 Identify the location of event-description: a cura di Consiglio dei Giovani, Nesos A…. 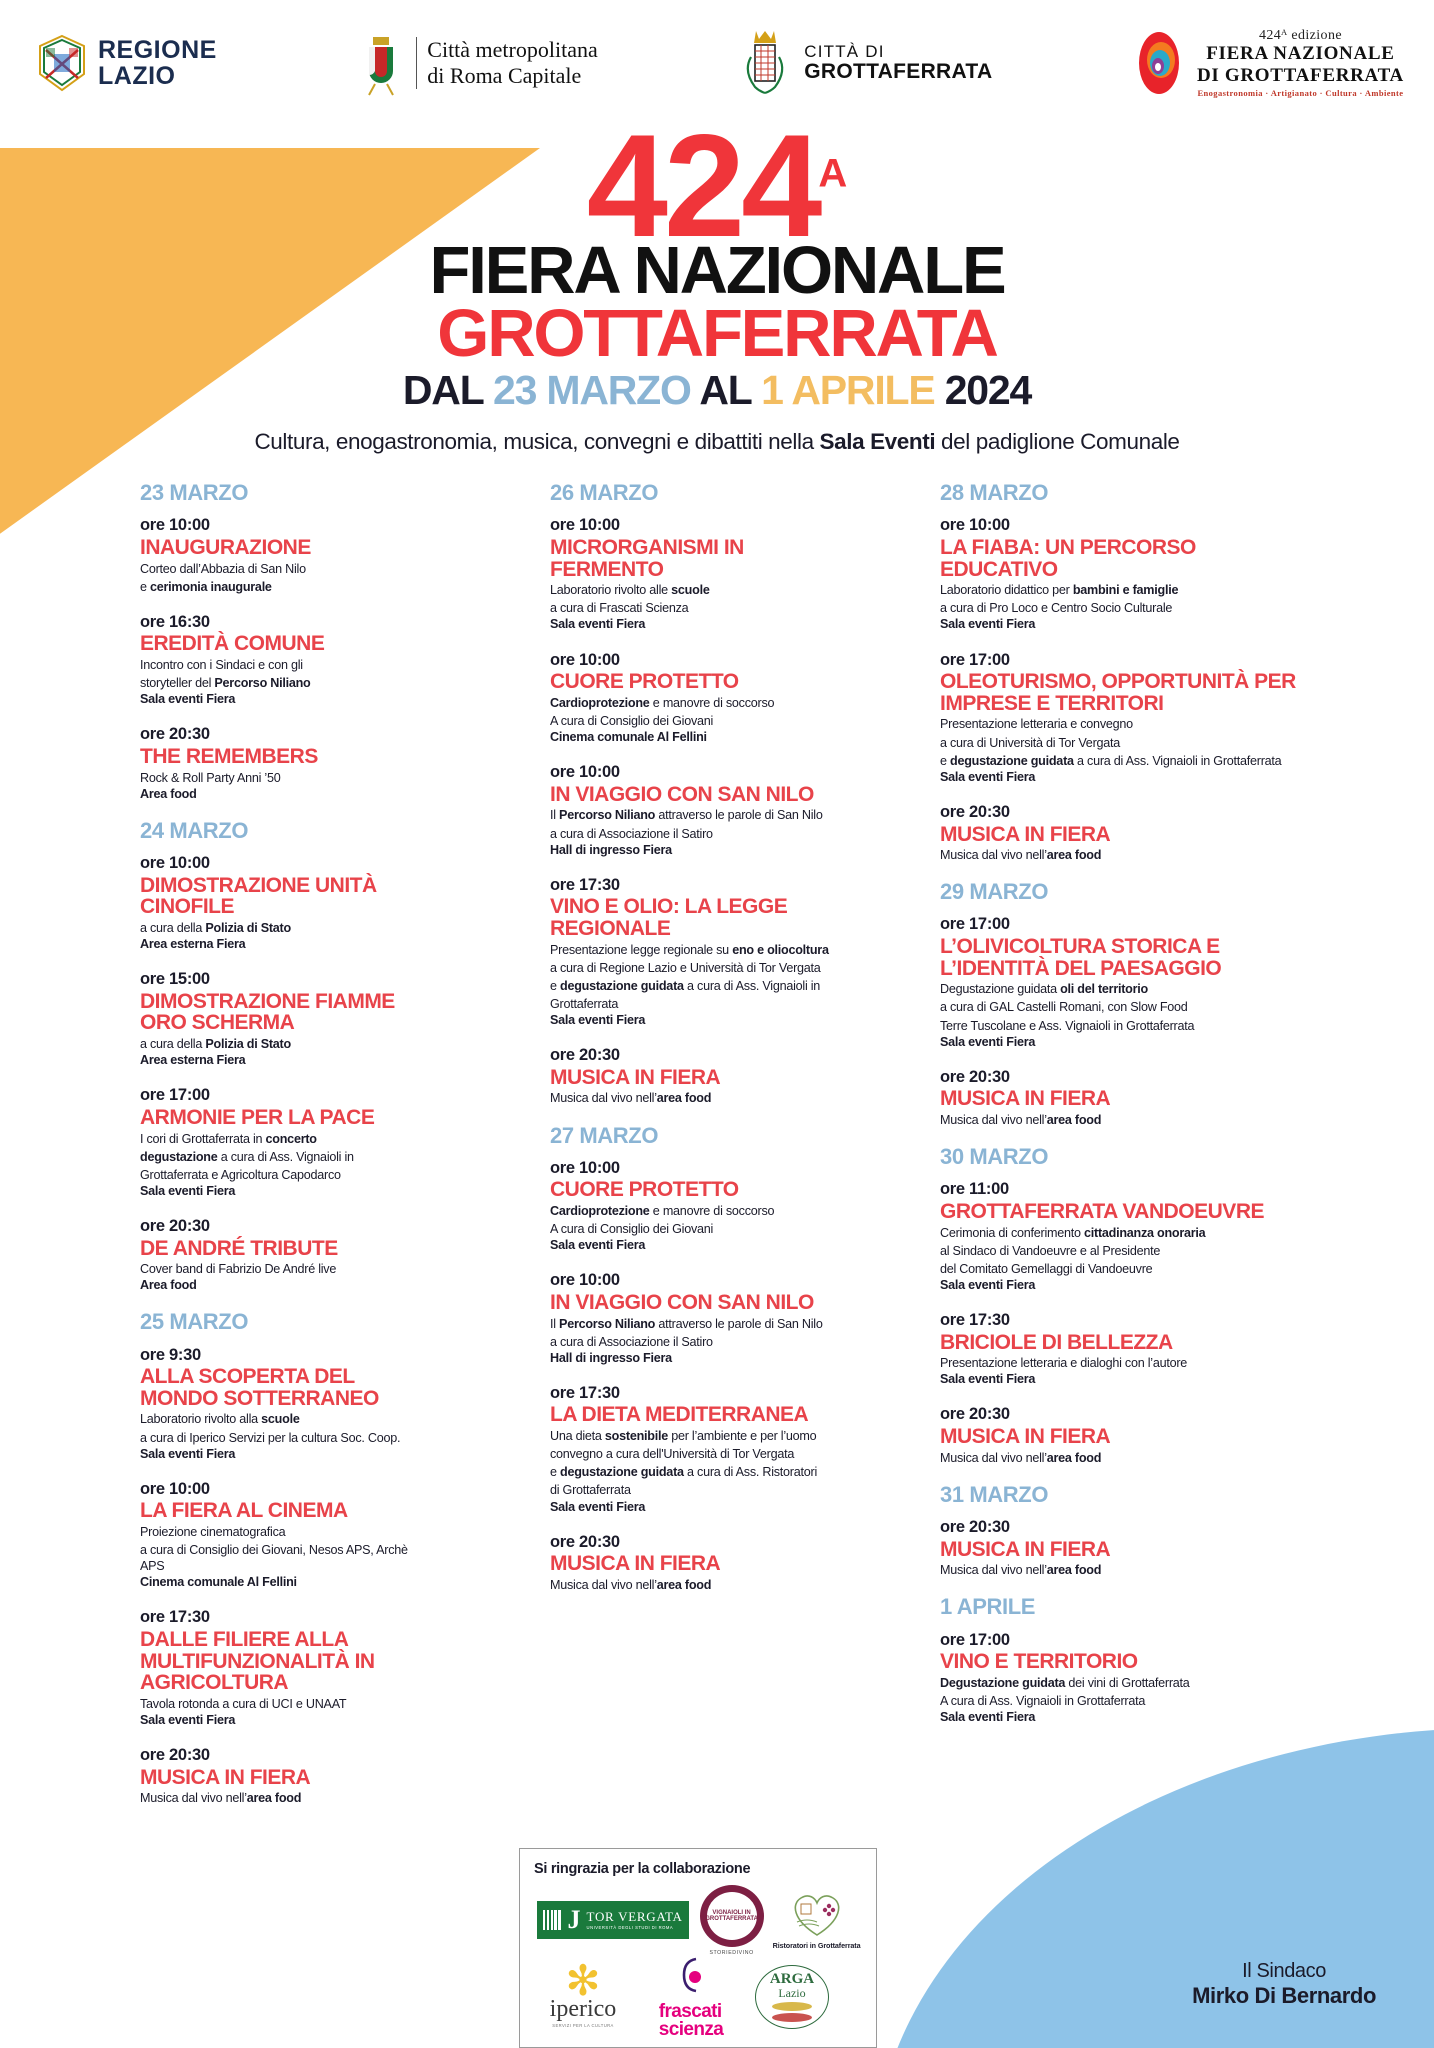
(274, 1558).